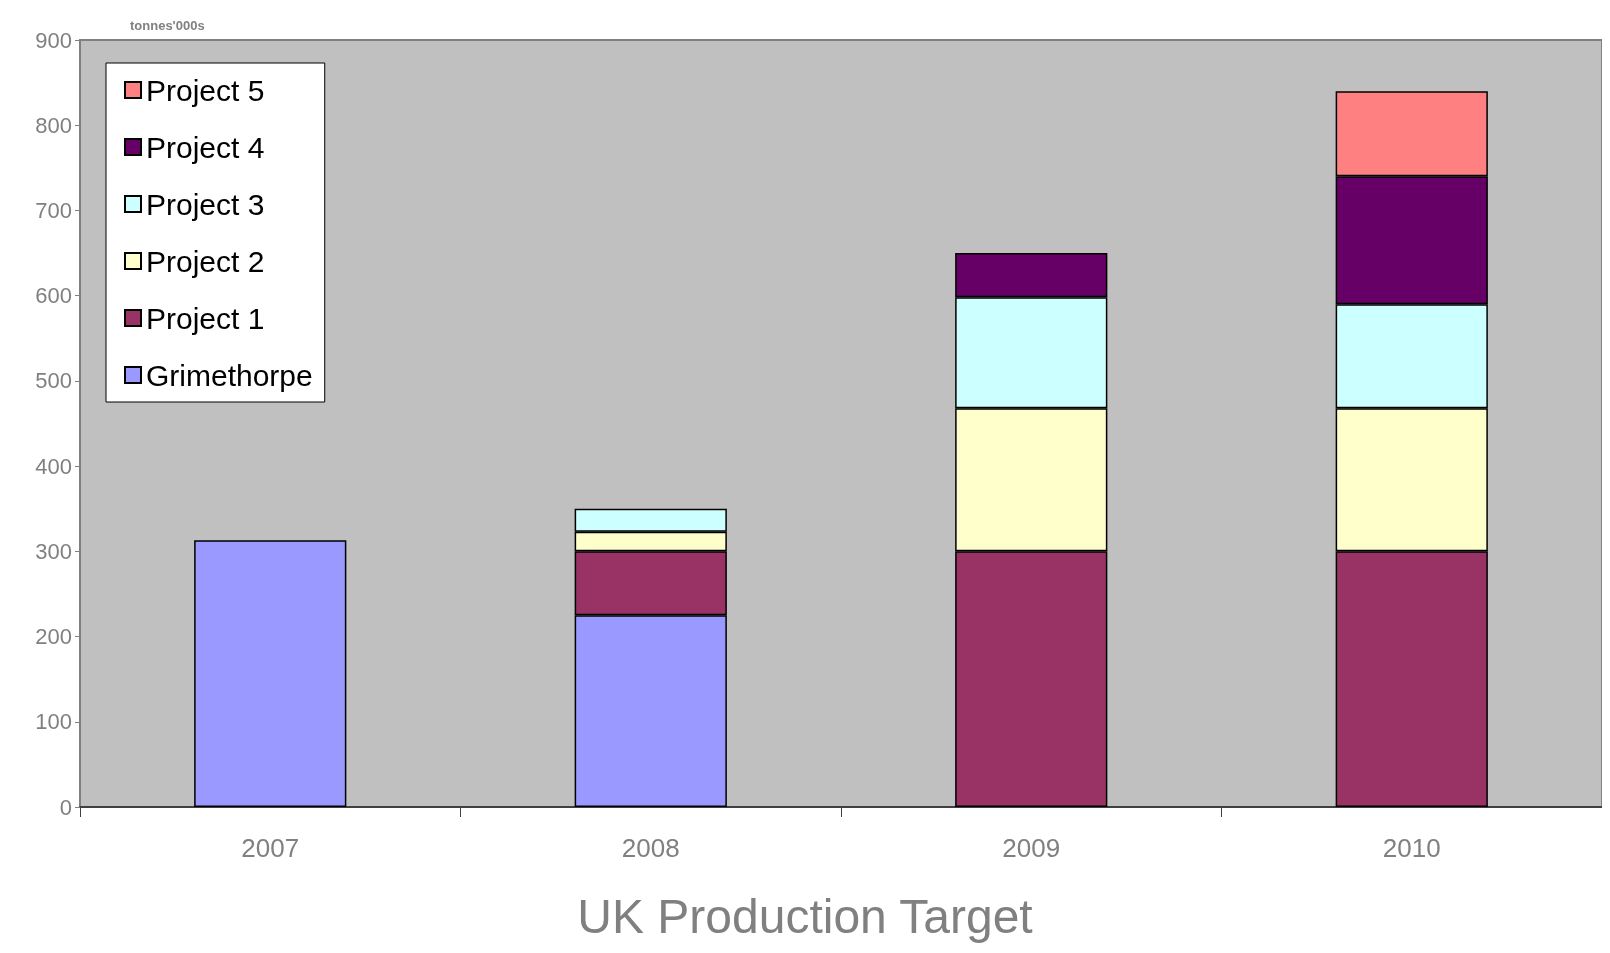 The height and width of the screenshot is (953, 1610). I want to click on y-tick-label: 200, so click(53, 637).